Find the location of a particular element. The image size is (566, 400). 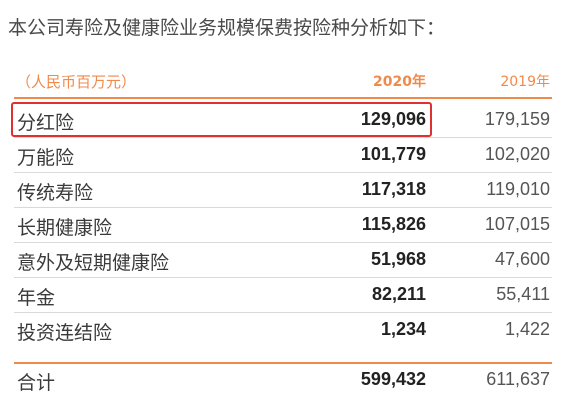

intro-text: 本公司寿险及健康险业务规模保费按险种分析如下： is located at coordinates (227, 28).